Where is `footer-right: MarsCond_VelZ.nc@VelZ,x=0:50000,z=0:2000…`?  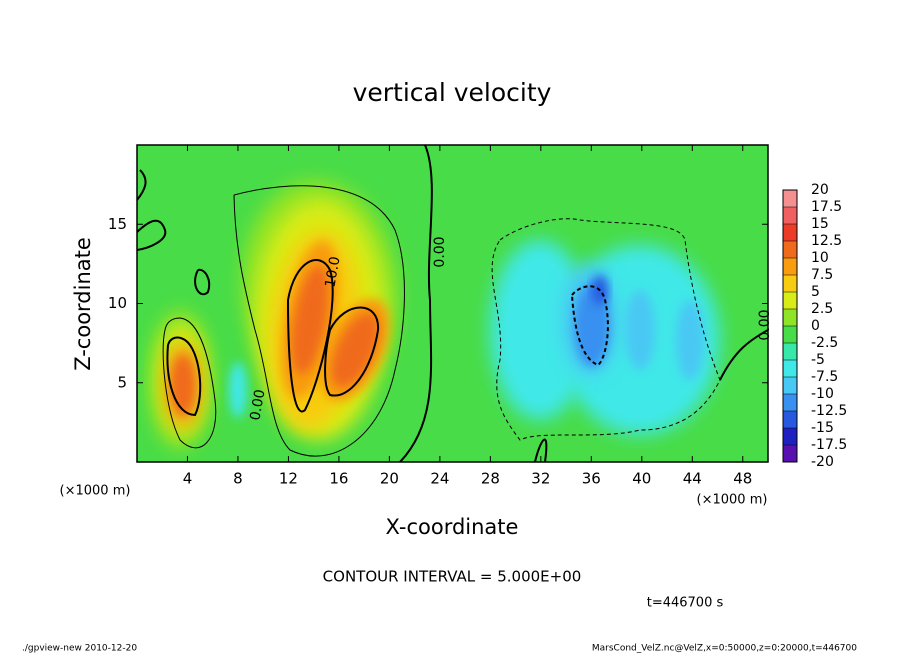
footer-right: MarsCond_VelZ.nc@VelZ,x=0:50000,z=0:2000… is located at coordinates (724, 649).